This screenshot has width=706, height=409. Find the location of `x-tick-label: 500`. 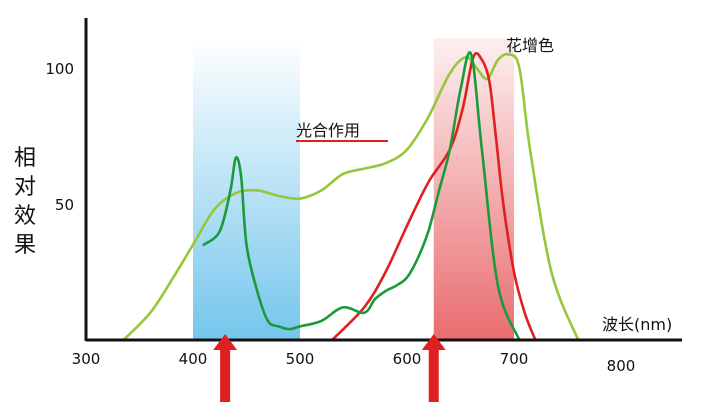

x-tick-label: 500 is located at coordinates (300, 359).